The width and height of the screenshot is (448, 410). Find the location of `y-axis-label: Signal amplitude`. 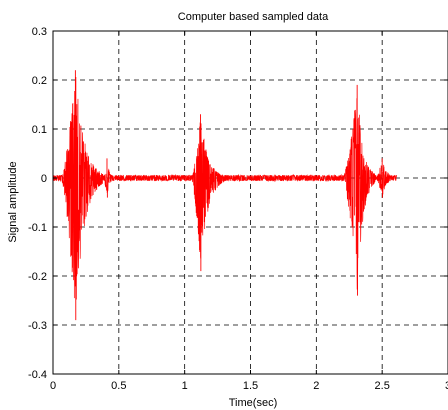

y-axis-label: Signal amplitude is located at coordinates (13, 201).